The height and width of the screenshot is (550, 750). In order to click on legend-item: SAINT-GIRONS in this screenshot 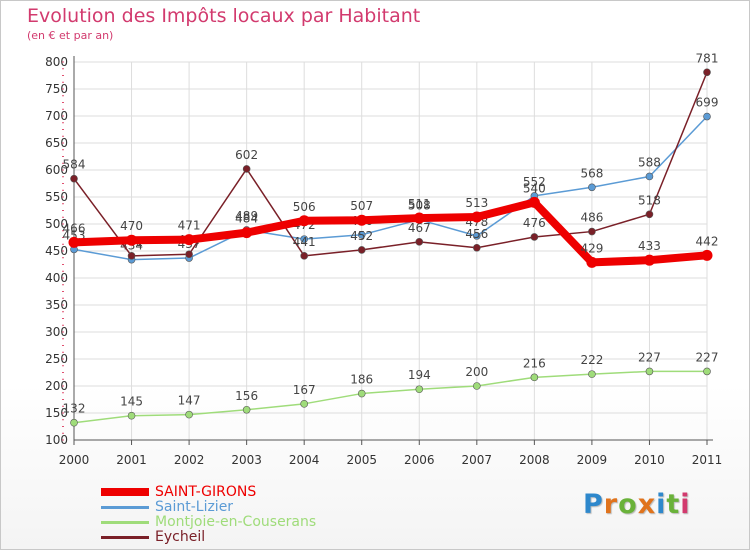, I will do `click(231, 492)`.